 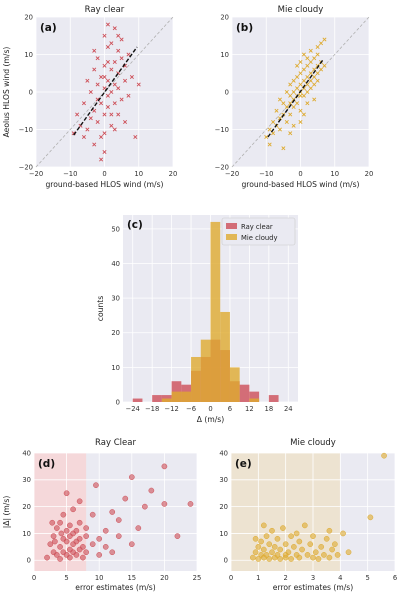 What do you see at coordinates (395, 578) in the screenshot?
I see `x-tick-label: 6` at bounding box center [395, 578].